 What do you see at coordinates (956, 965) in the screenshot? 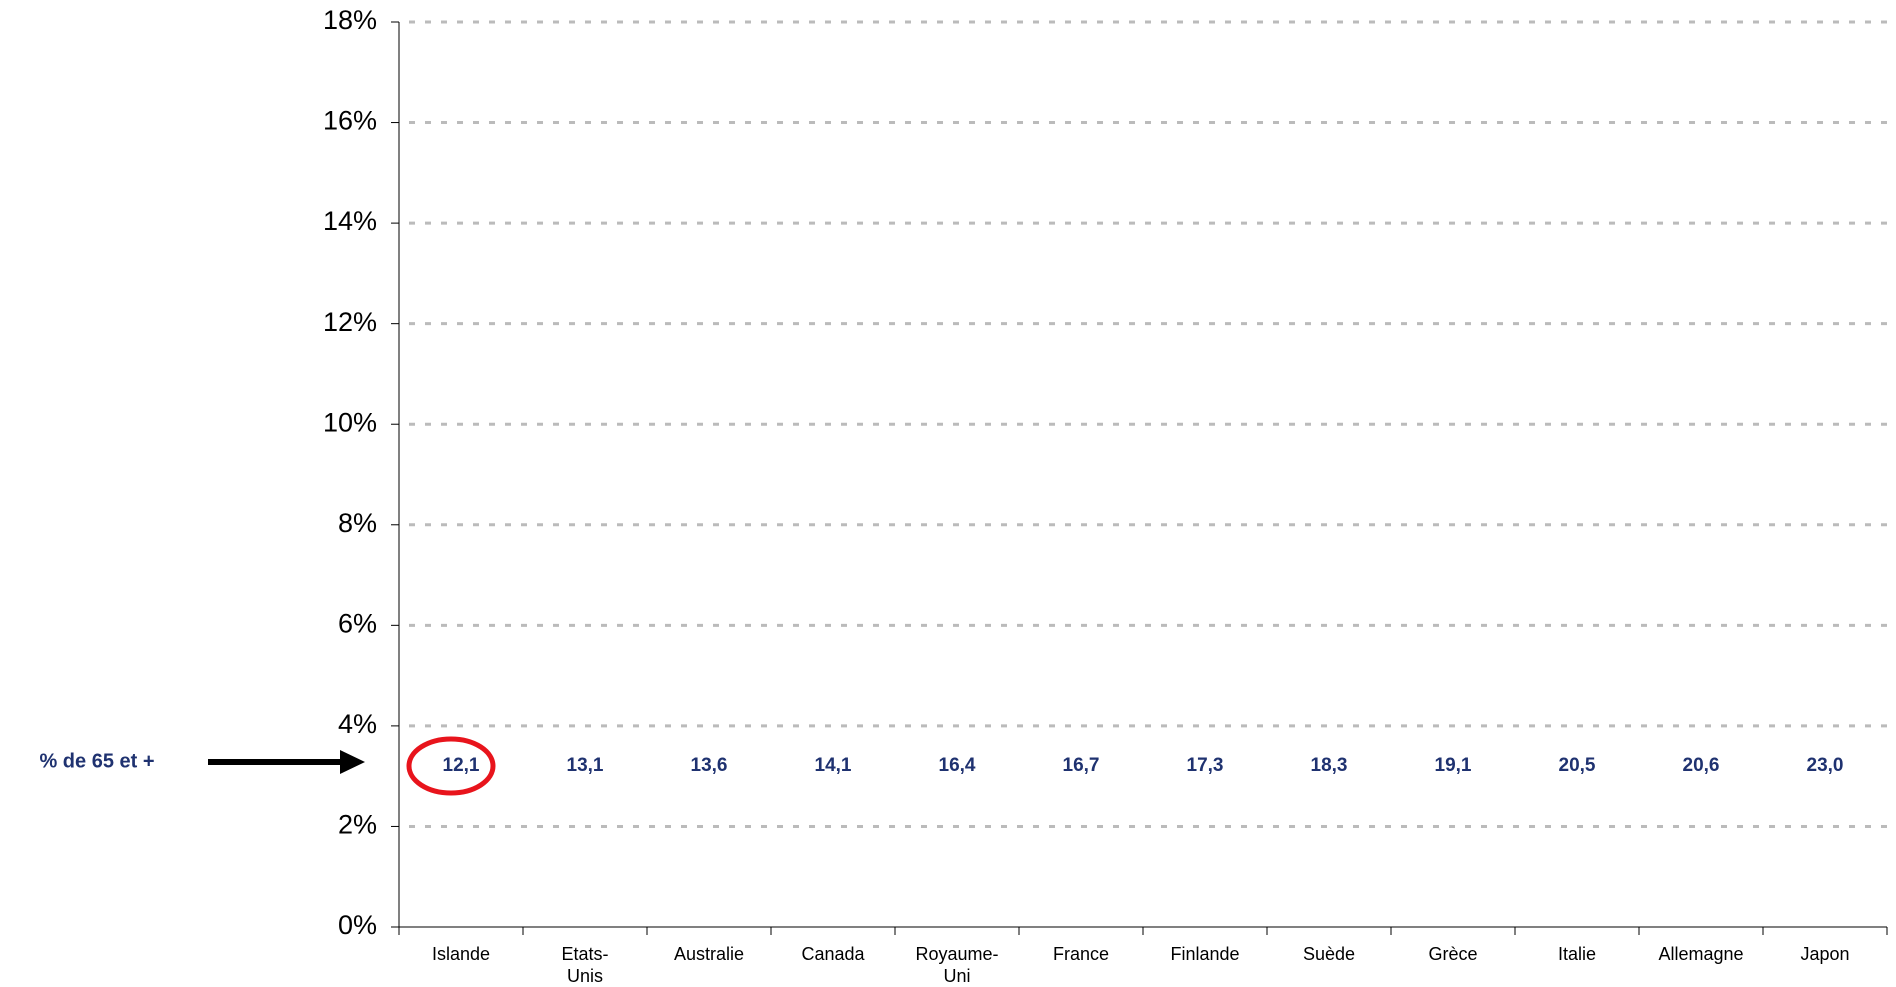
I see `x-tick-label: Royaume-Uni` at bounding box center [956, 965].